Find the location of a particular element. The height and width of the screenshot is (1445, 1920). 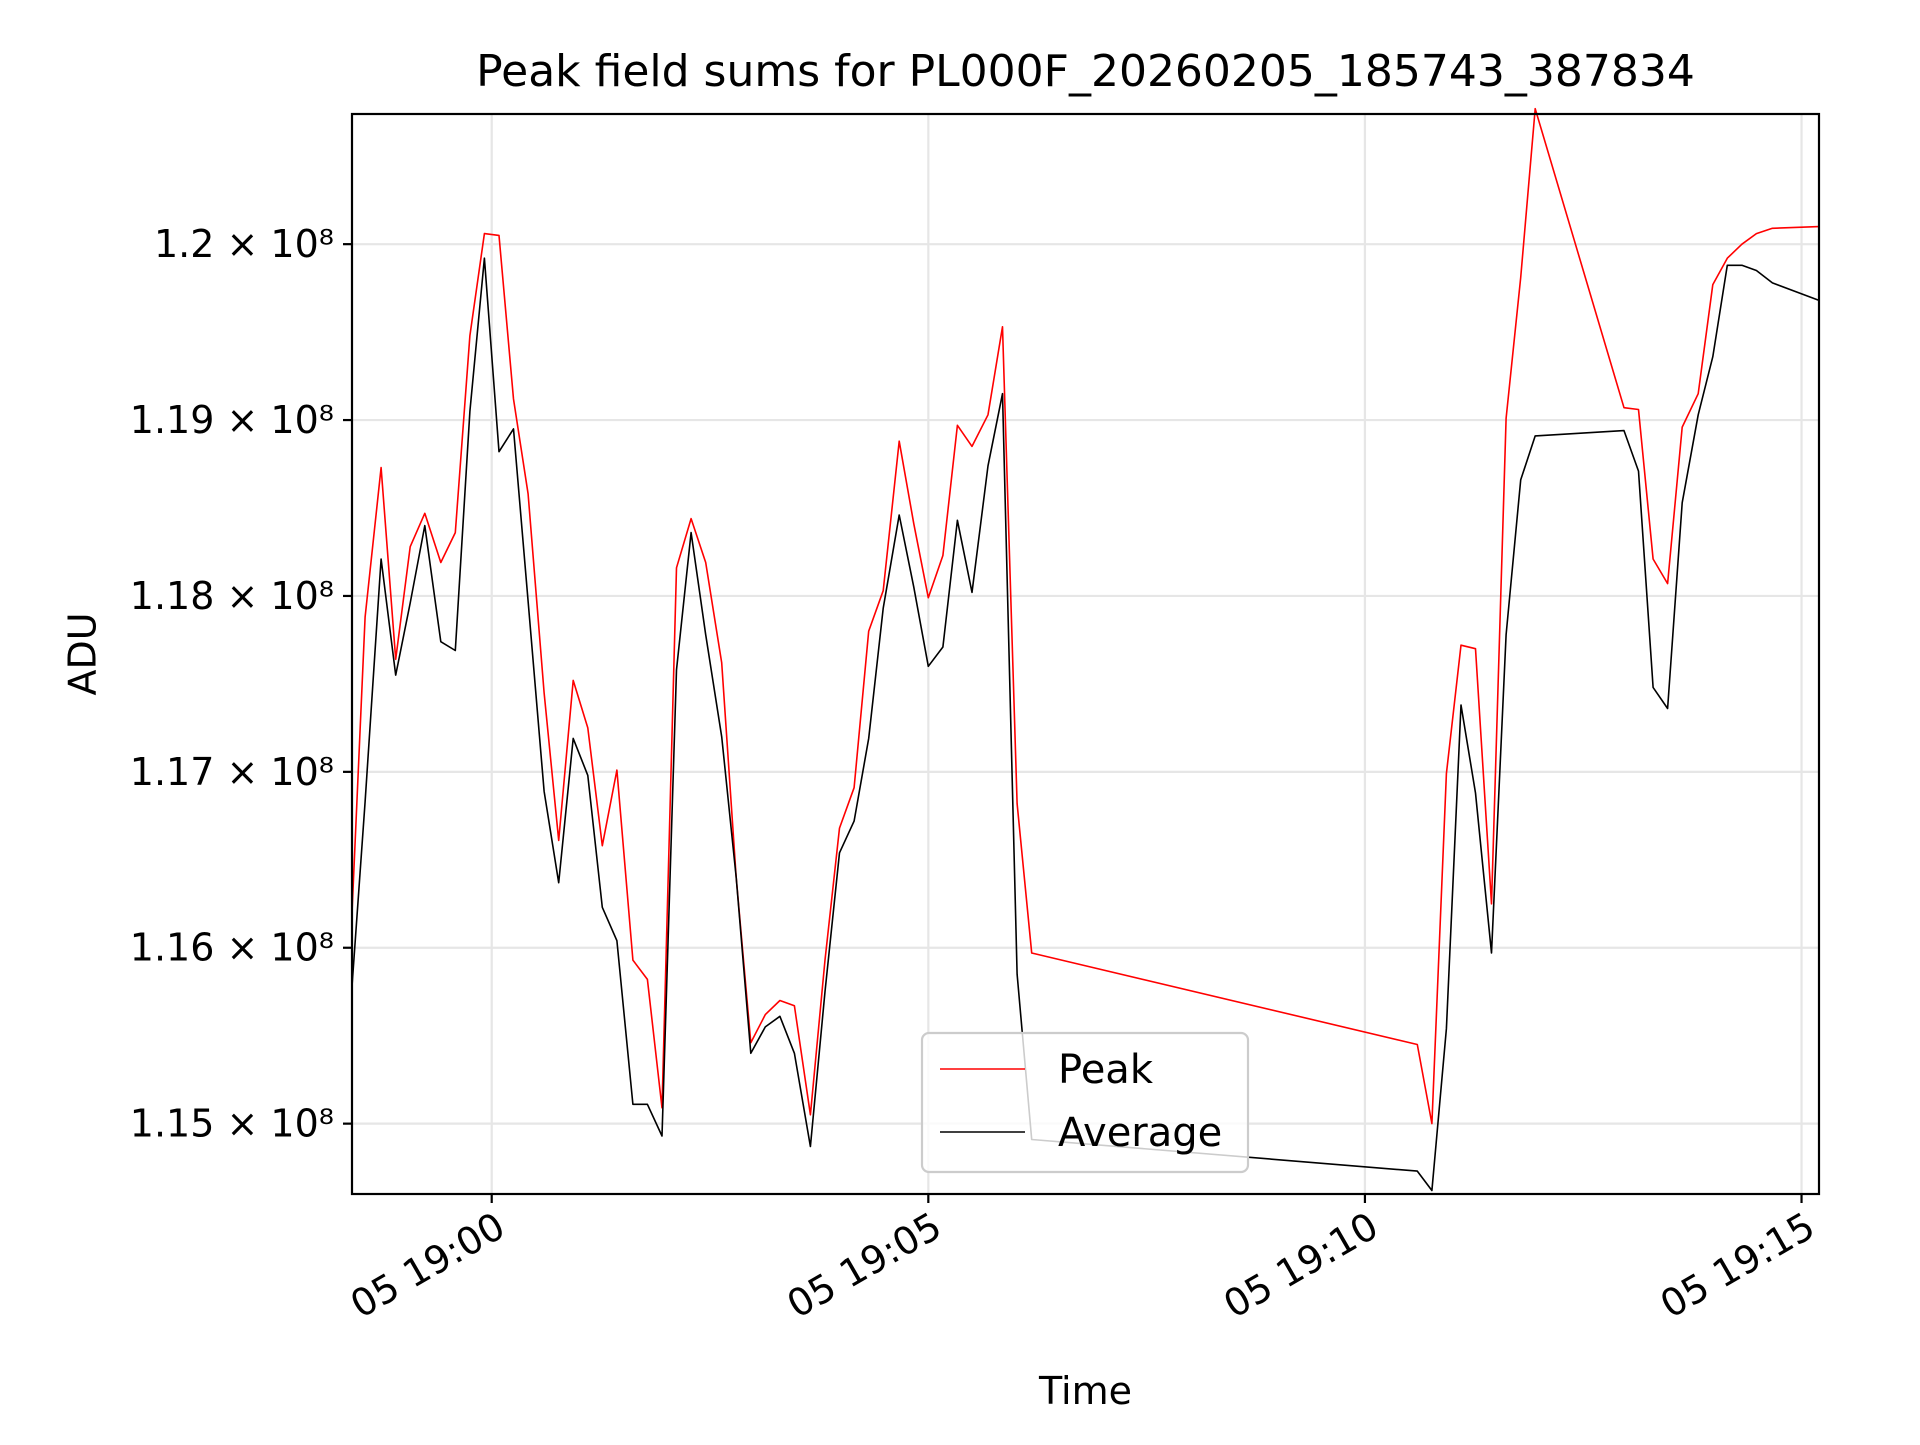

x-axis-label: Time is located at coordinates (1085, 1391).